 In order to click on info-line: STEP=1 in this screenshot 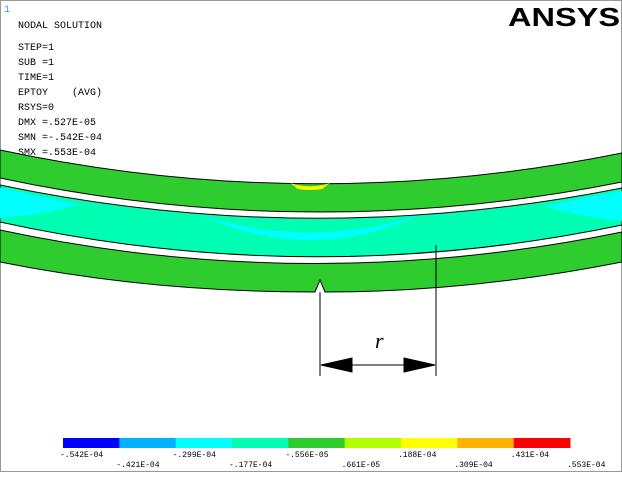, I will do `click(36, 48)`.